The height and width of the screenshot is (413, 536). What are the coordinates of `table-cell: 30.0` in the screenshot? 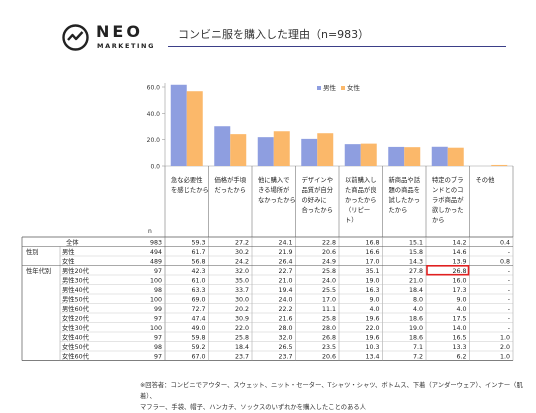 It's located at (242, 299).